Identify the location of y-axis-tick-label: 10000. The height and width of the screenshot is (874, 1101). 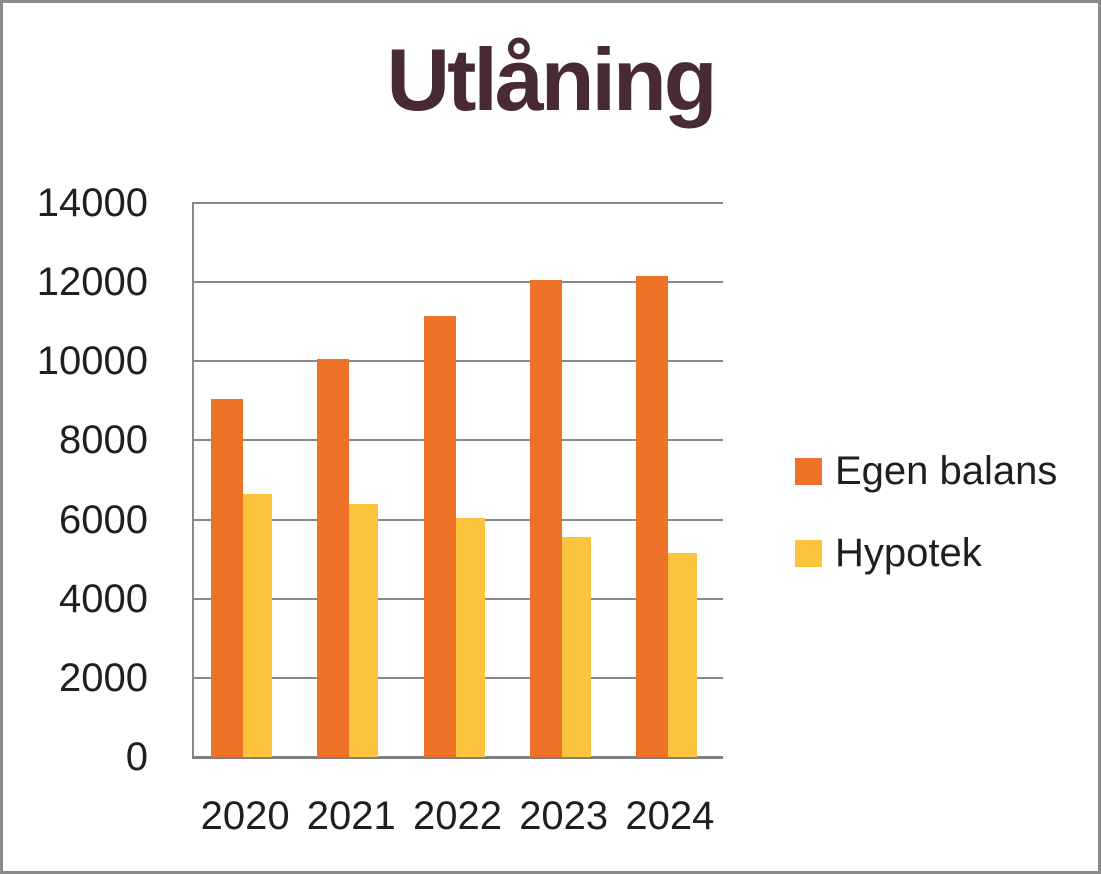
(92, 361).